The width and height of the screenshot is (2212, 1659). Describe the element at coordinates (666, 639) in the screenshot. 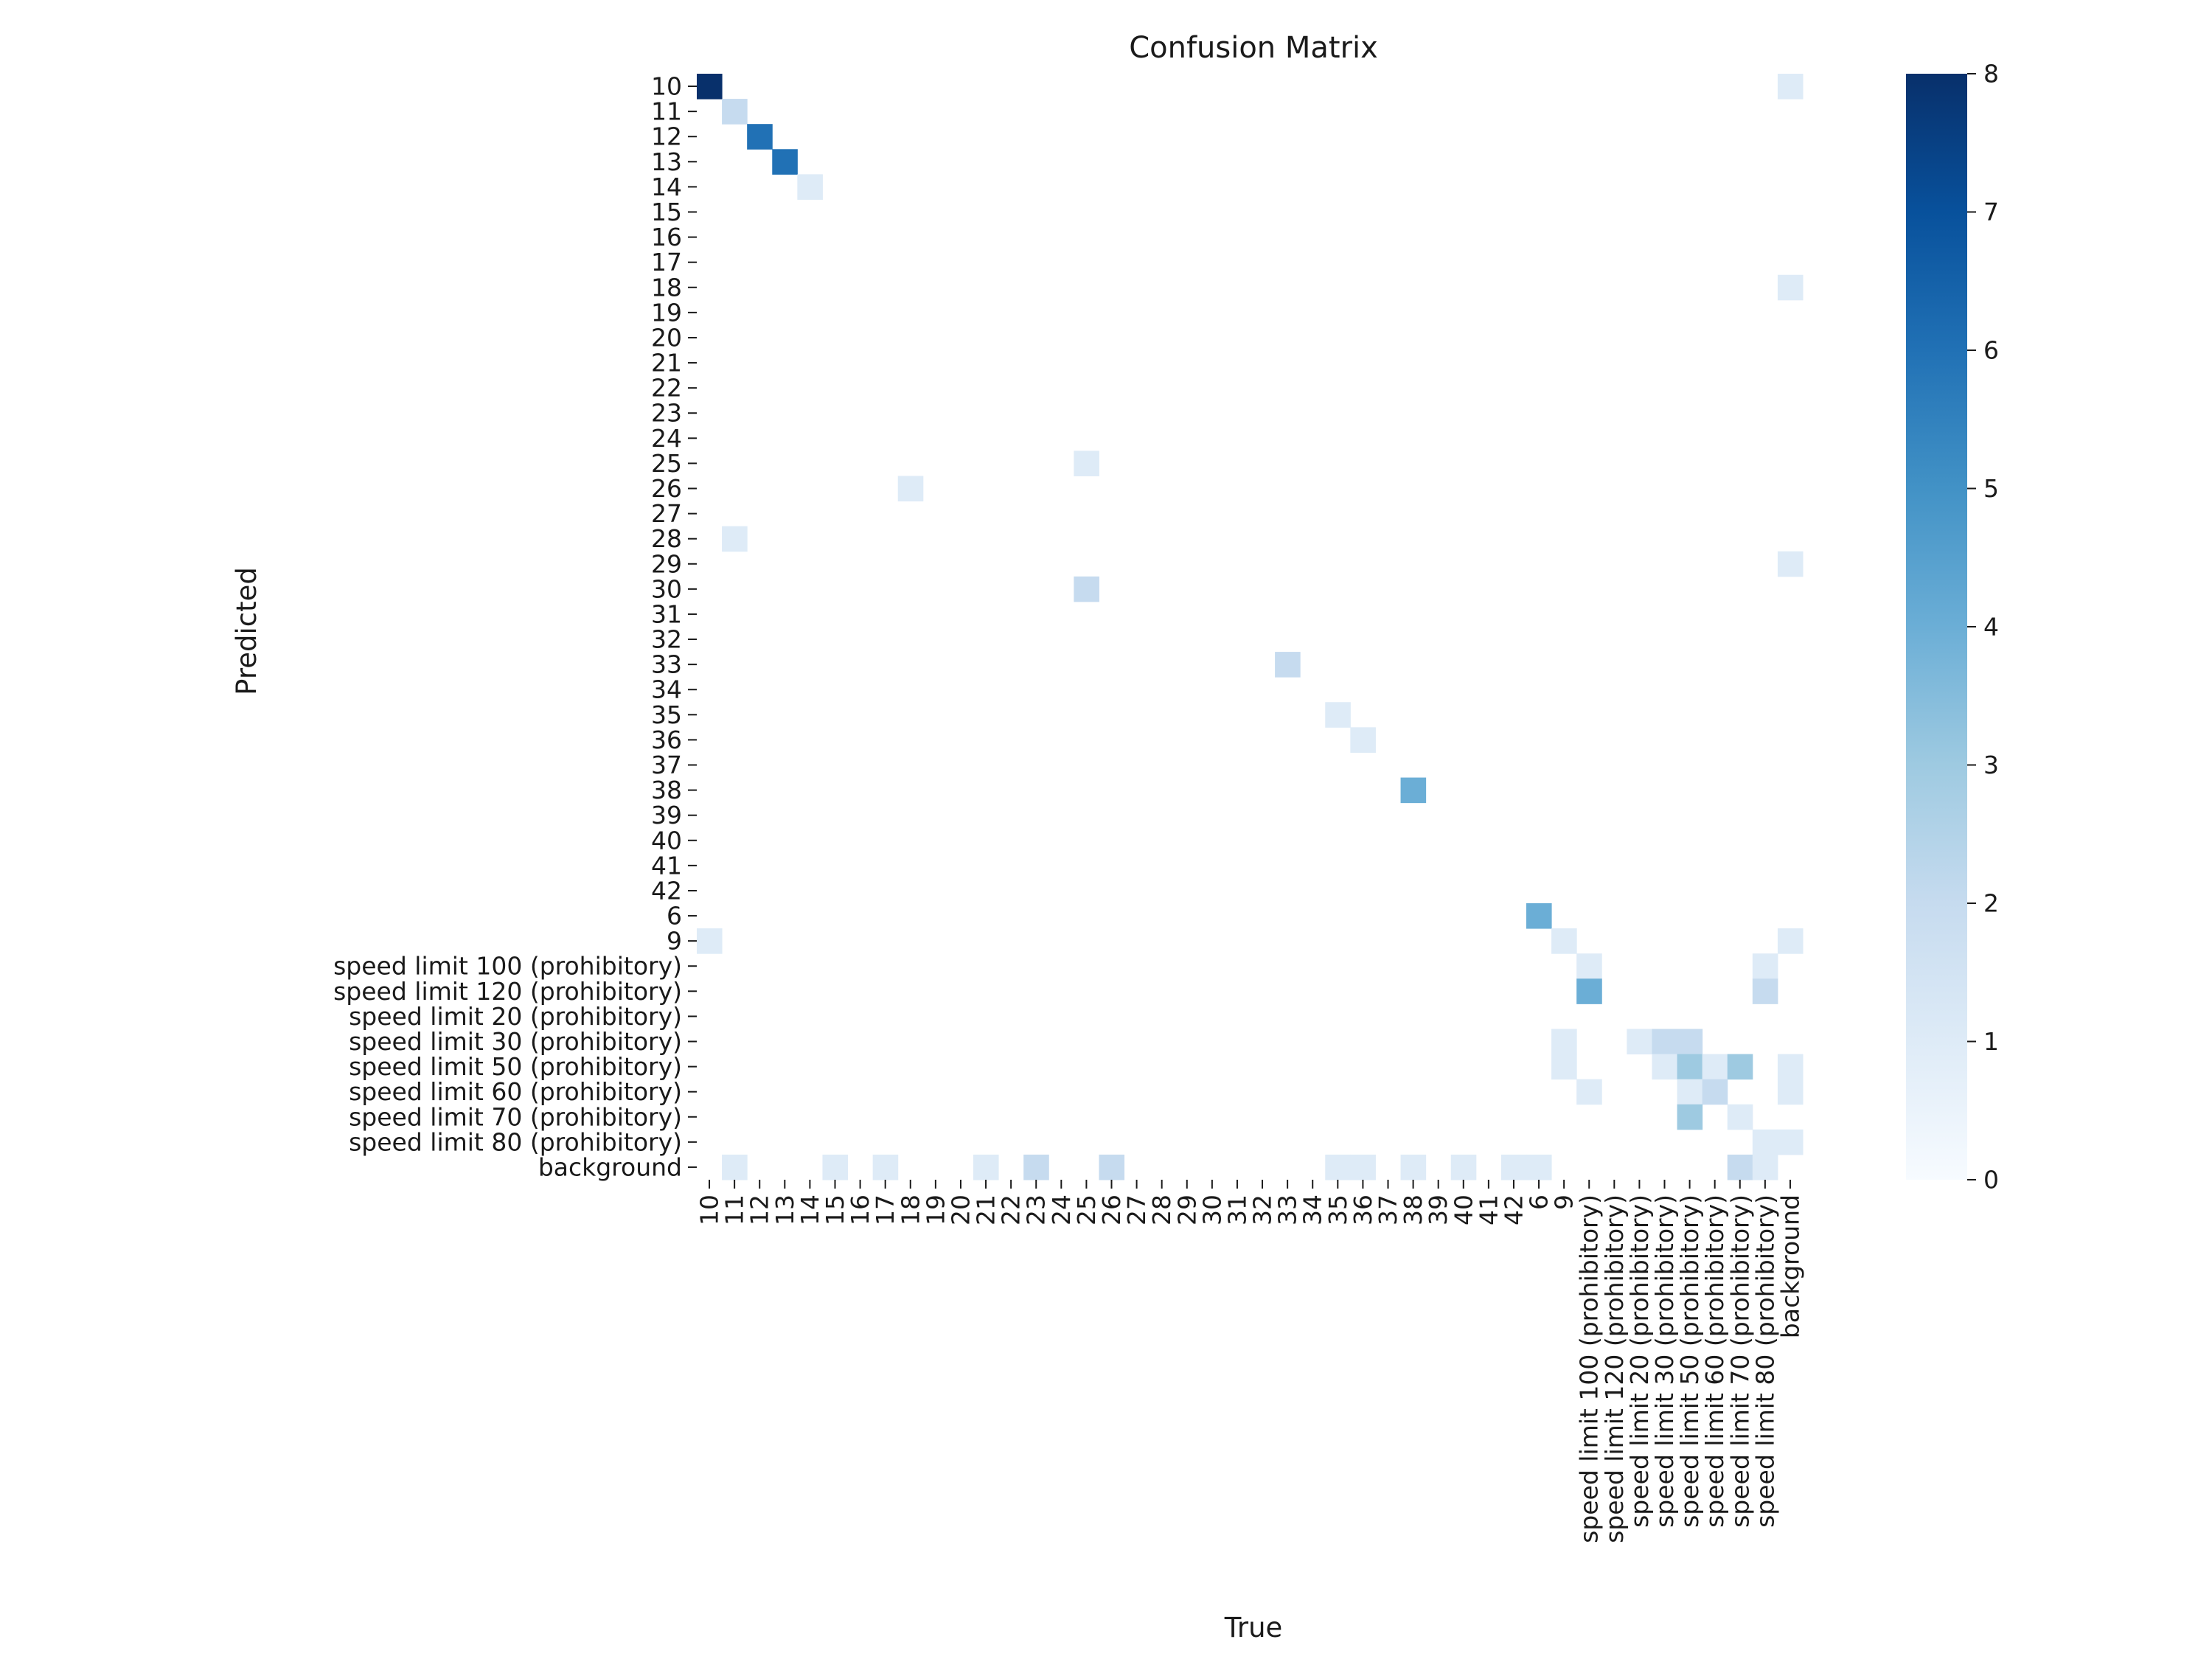

I see `y-tick-label: 32` at that location.